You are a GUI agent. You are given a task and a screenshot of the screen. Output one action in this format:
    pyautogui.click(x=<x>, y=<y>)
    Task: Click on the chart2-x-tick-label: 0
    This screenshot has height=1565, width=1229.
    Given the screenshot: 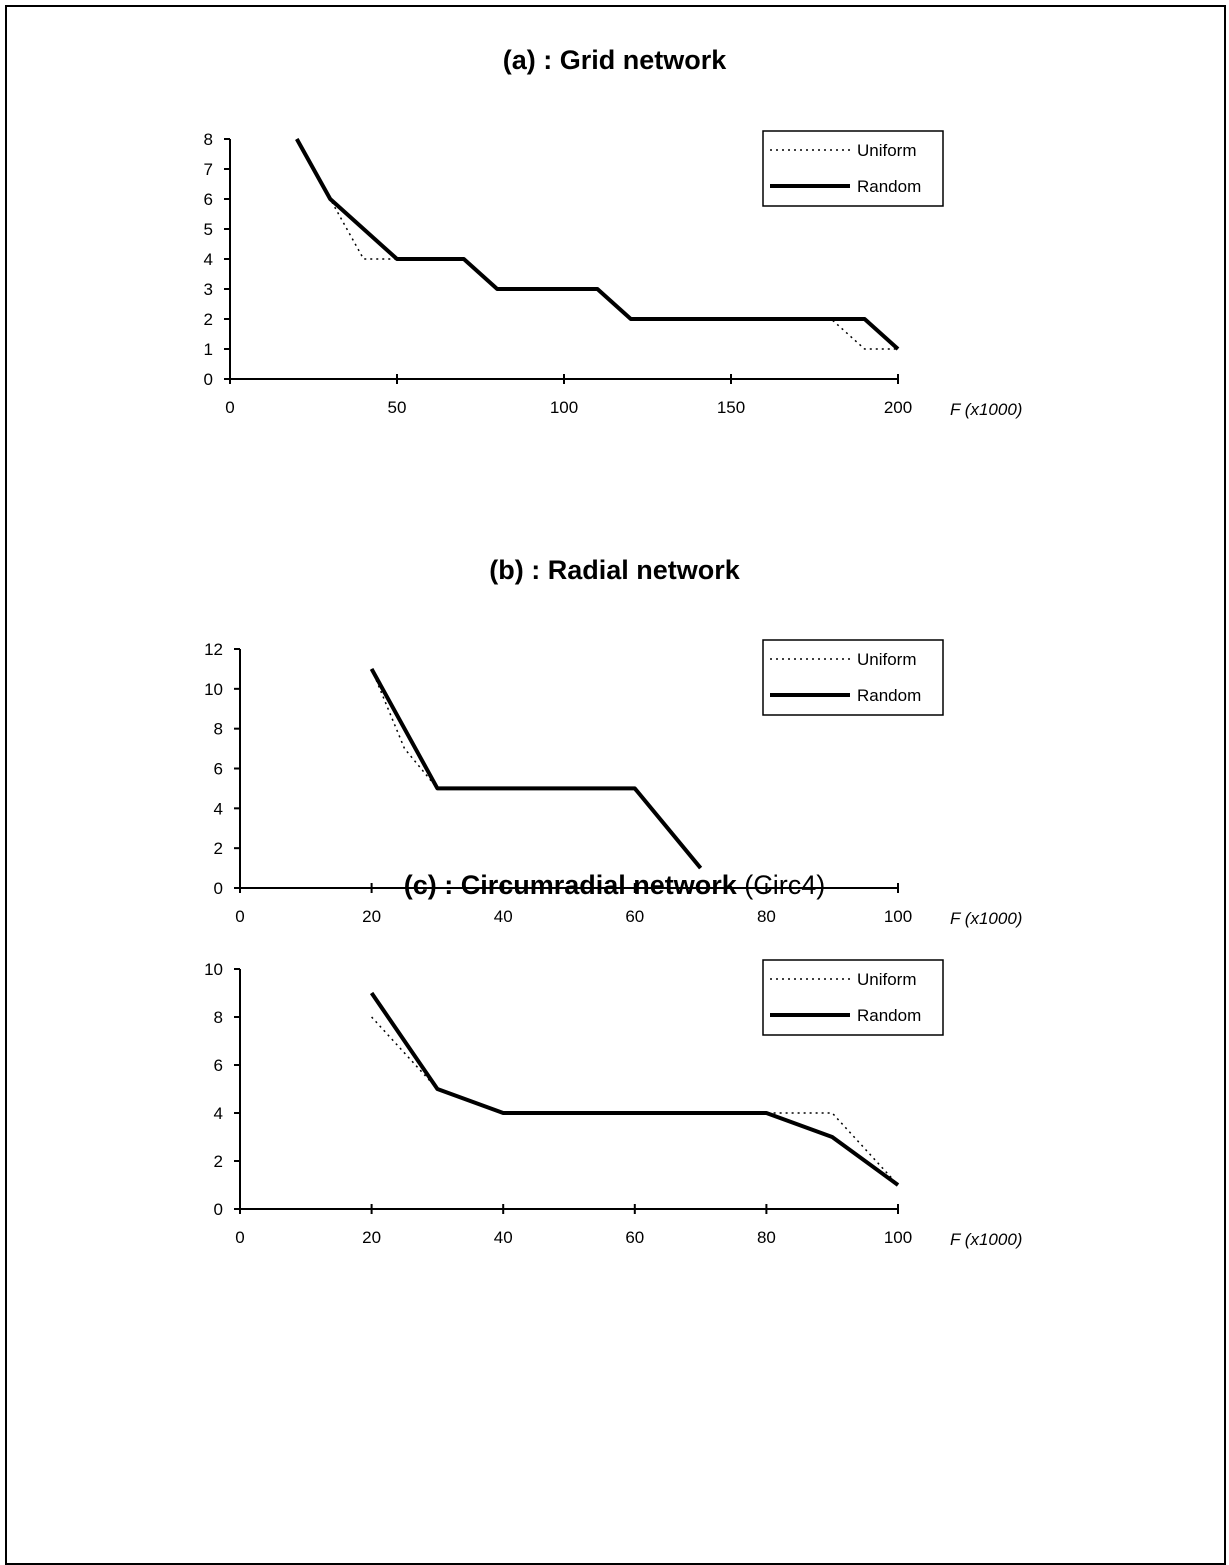 What is the action you would take?
    pyautogui.click(x=239, y=1237)
    